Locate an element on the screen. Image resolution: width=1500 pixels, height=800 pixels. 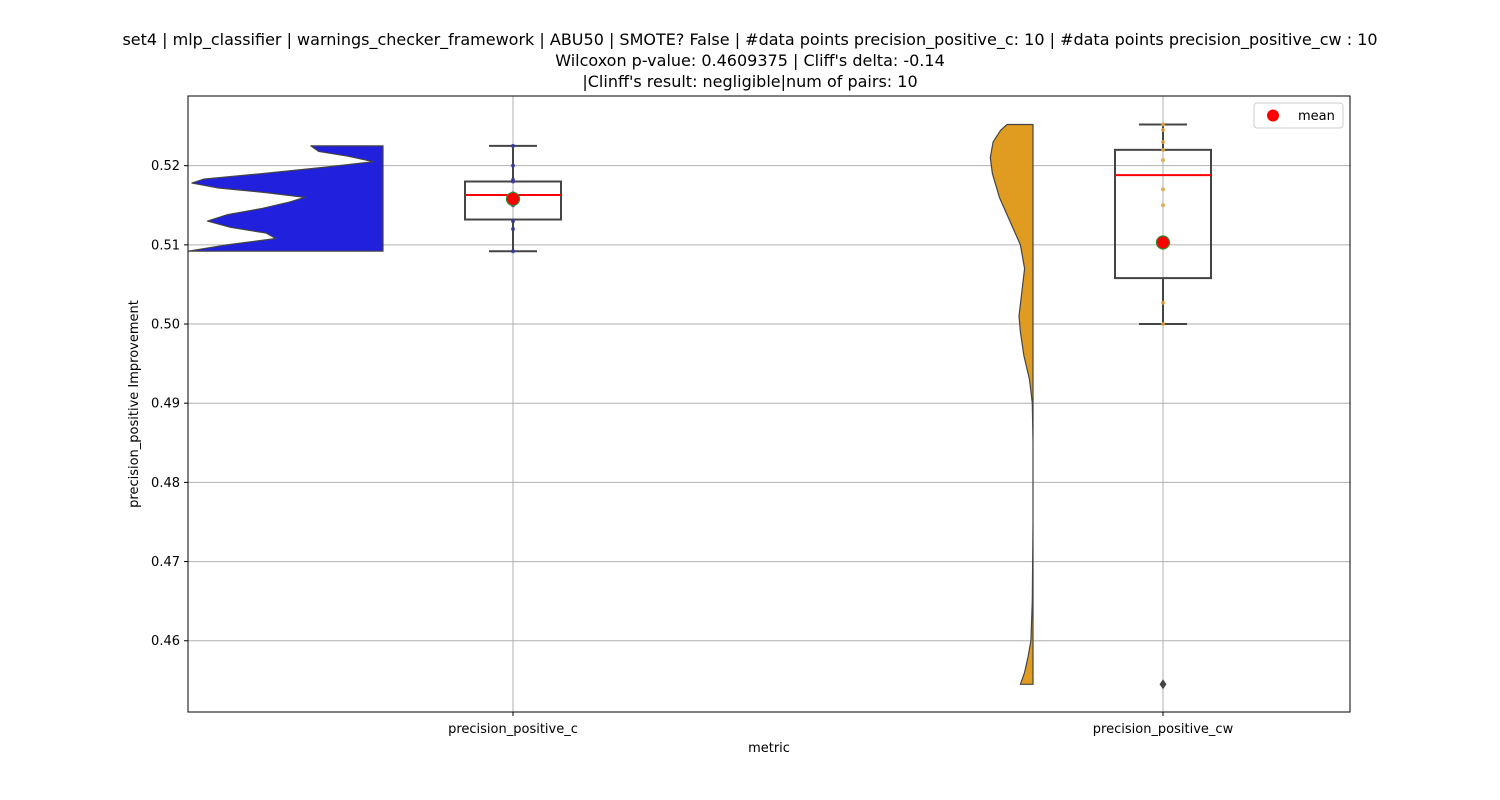
legend-mean-label: mean is located at coordinates (1316, 116).